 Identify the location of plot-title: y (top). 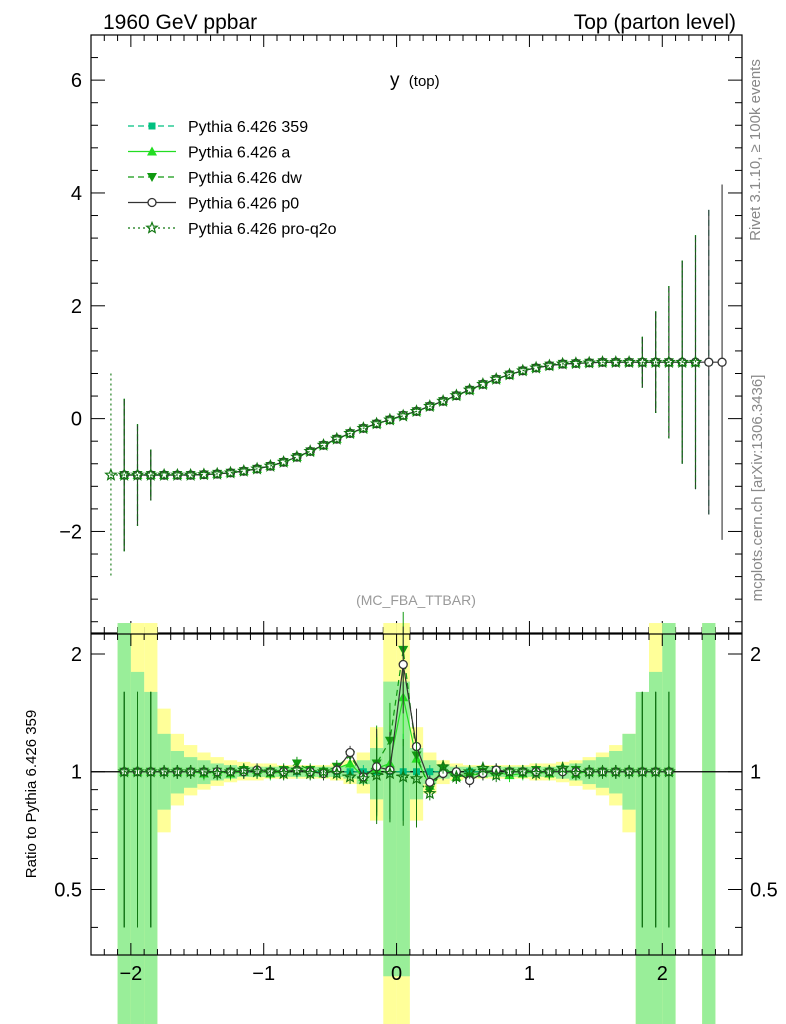
(415, 80).